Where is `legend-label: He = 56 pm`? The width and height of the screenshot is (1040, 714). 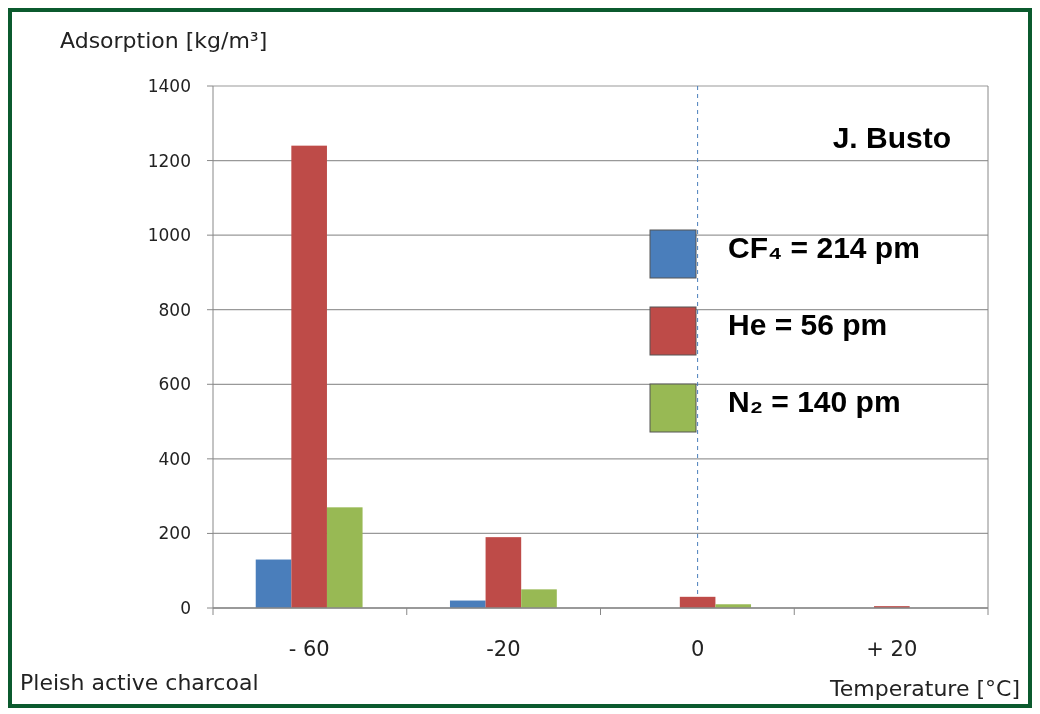 legend-label: He = 56 pm is located at coordinates (808, 324).